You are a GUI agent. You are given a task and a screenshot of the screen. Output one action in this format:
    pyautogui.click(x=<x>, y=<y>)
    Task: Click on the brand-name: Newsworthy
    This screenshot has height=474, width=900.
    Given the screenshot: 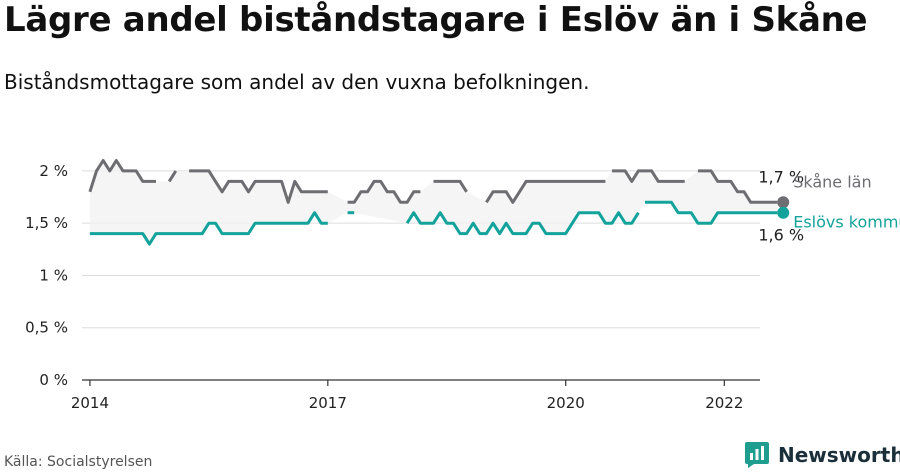 What is the action you would take?
    pyautogui.click(x=839, y=455)
    